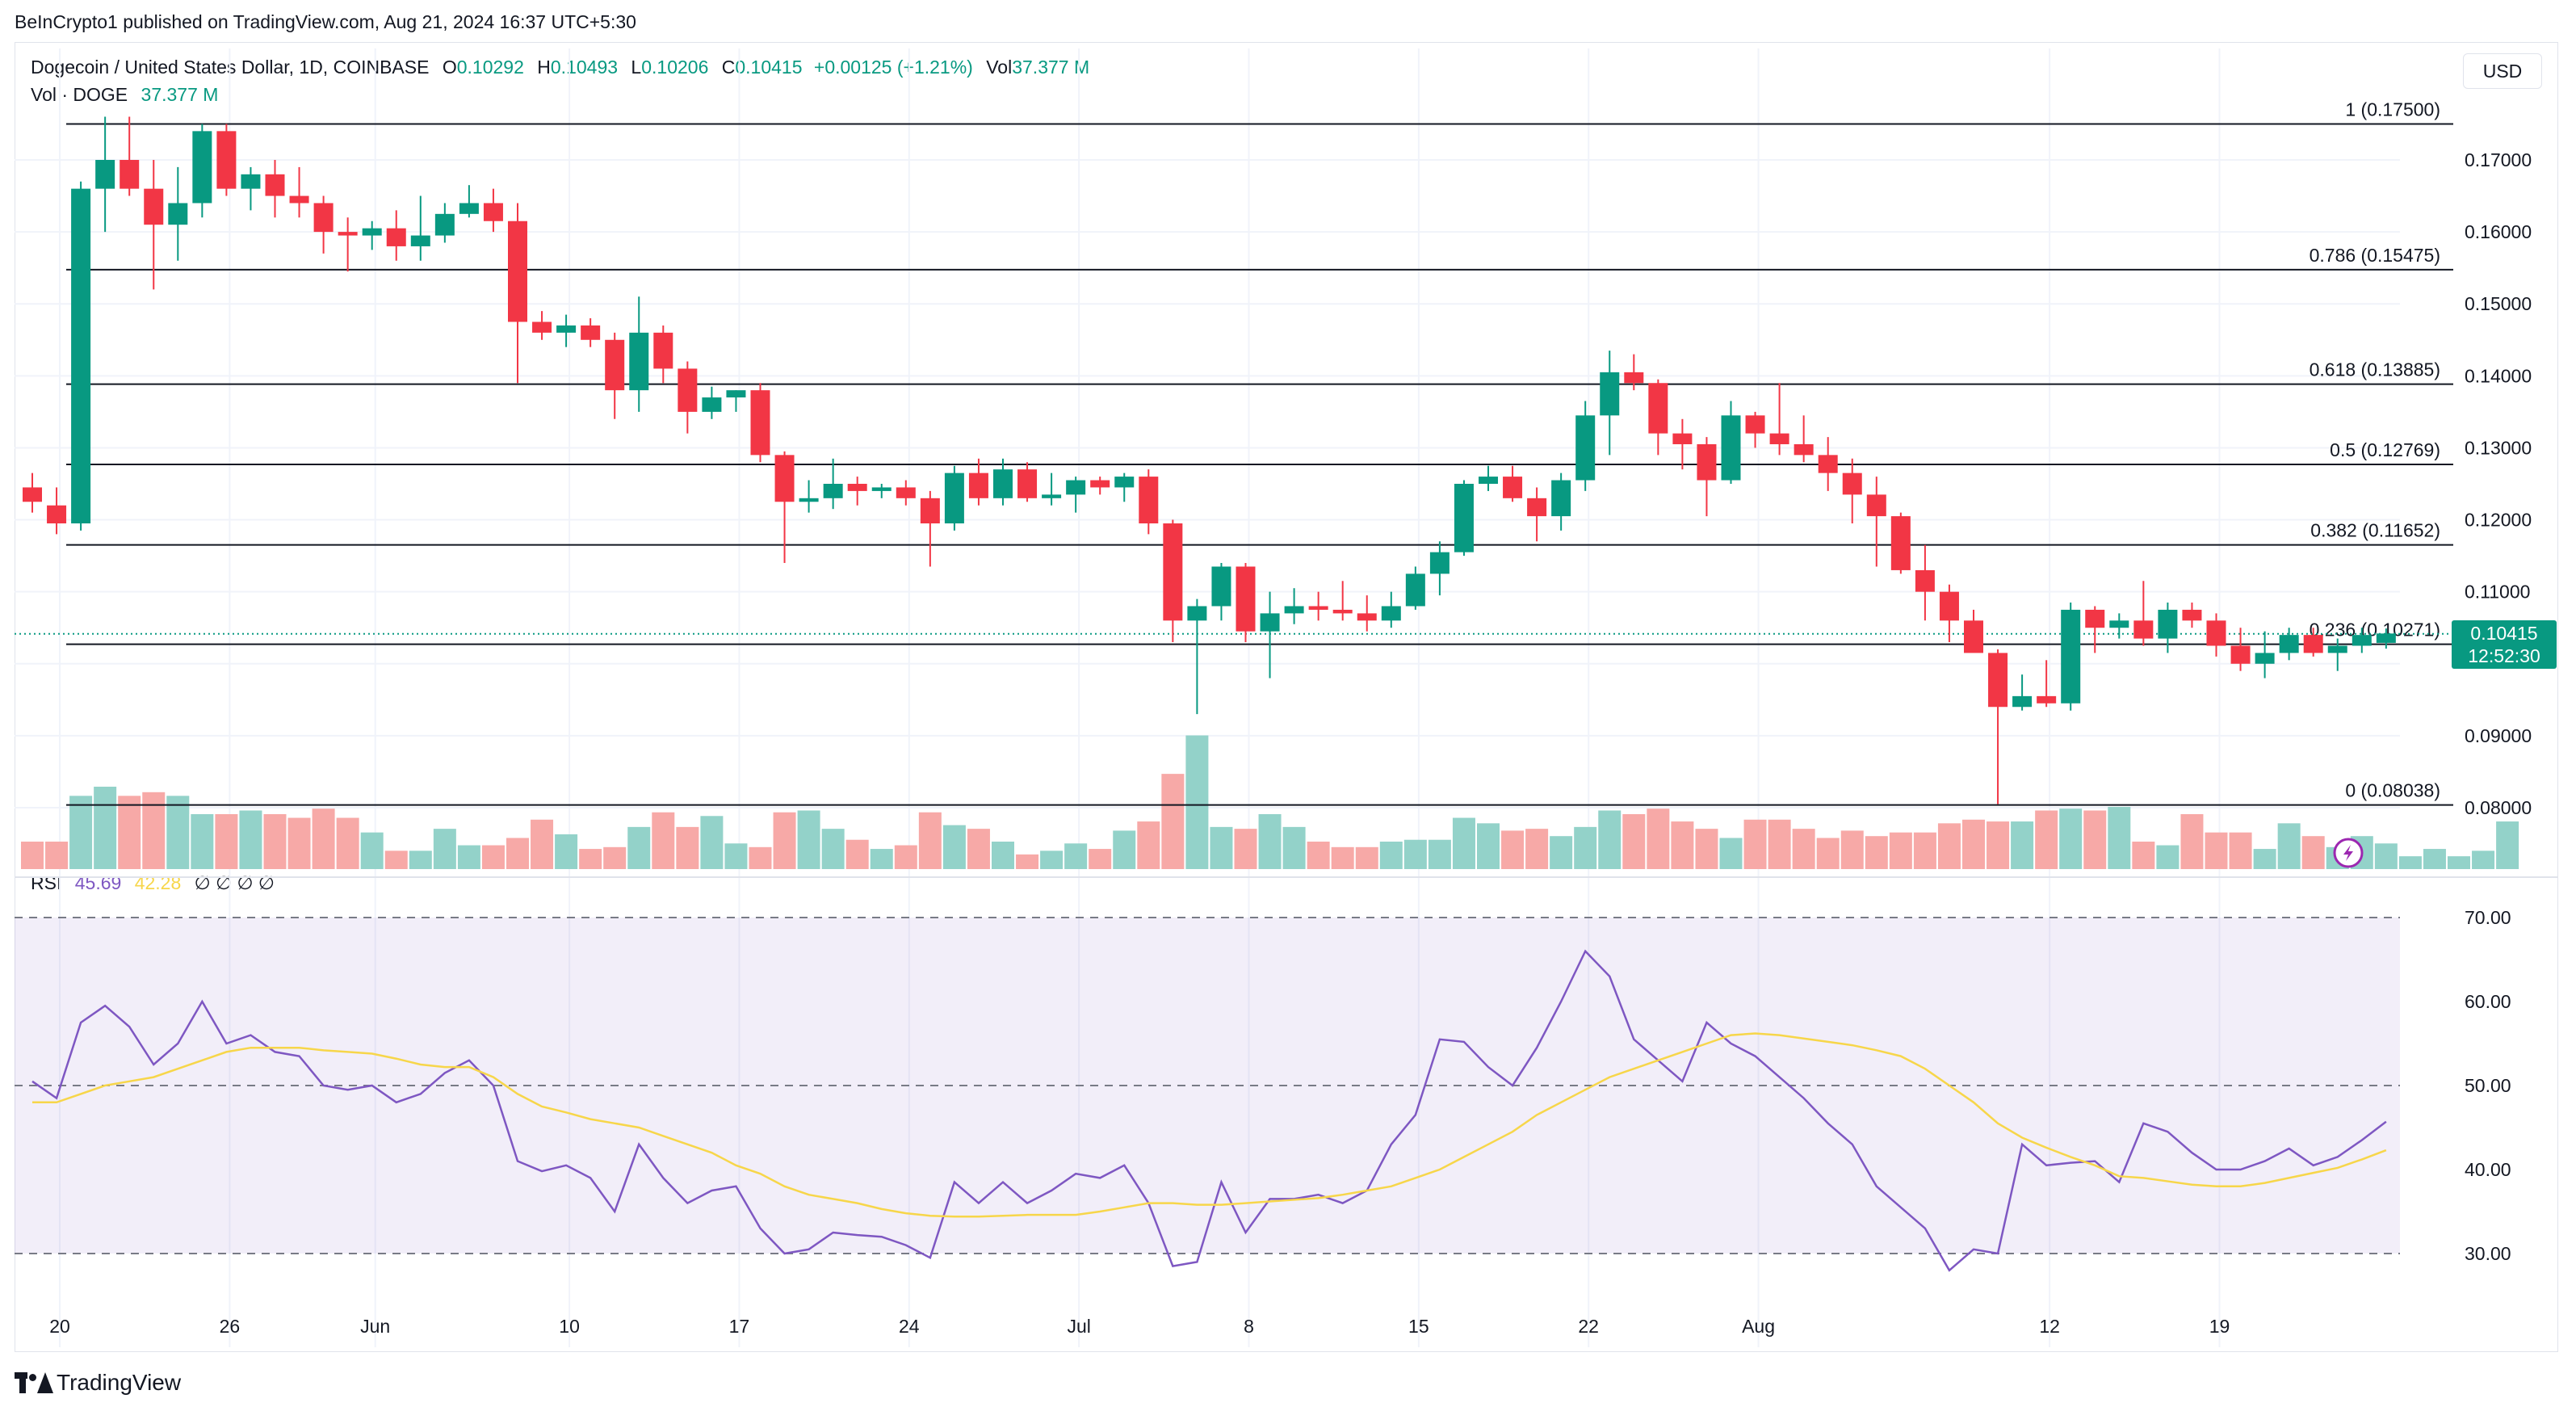  I want to click on high-label: H, so click(544, 67).